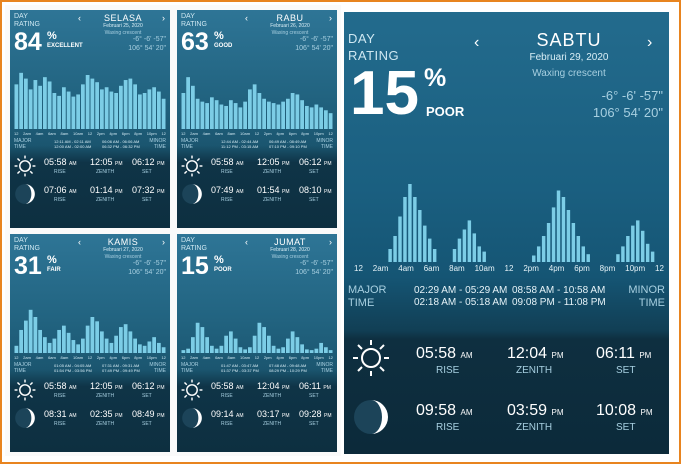  I want to click on moonset-time: 08:10 PM, so click(315, 190).